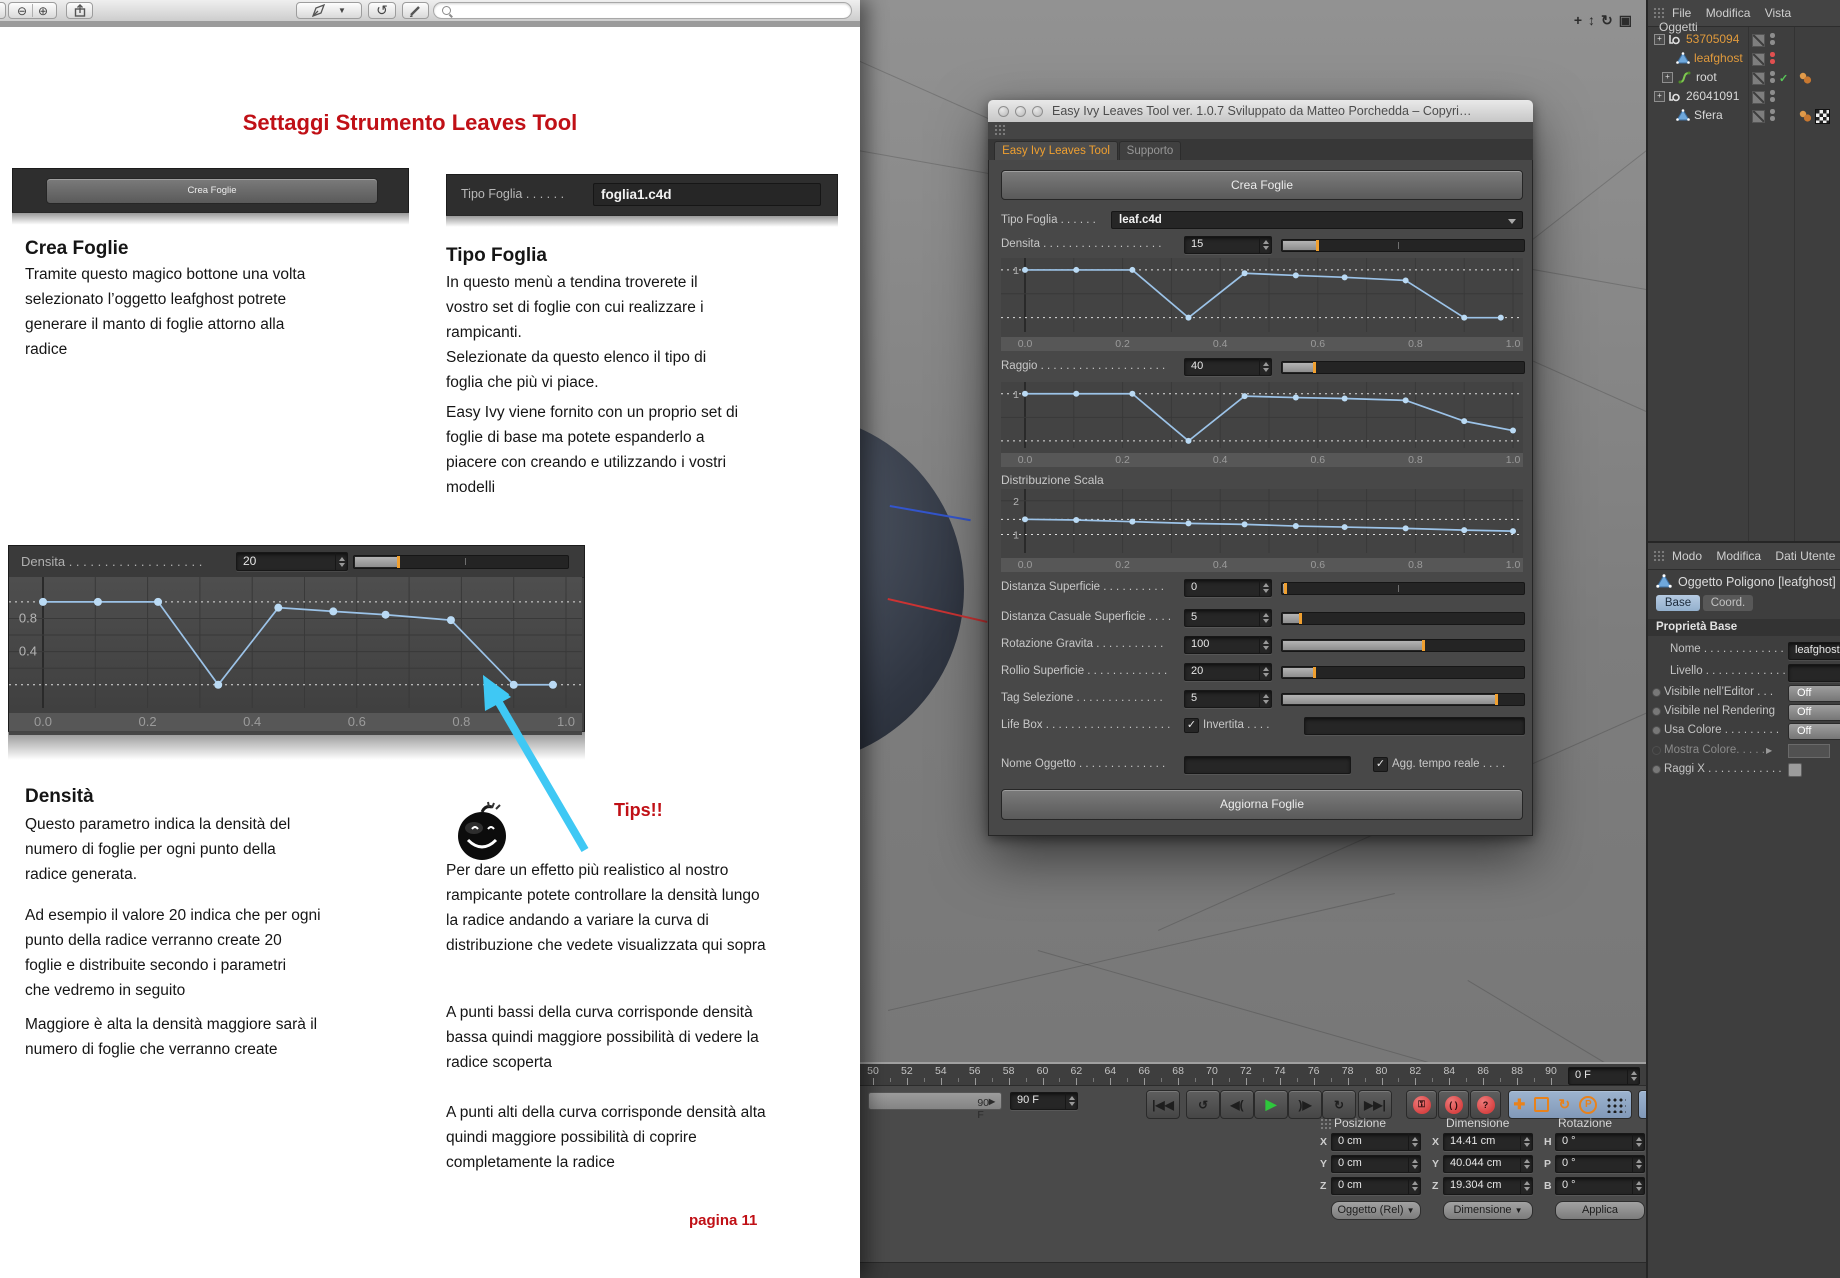  What do you see at coordinates (1488, 1142) in the screenshot?
I see `coord-field-dimensione-x: 14.41 cm` at bounding box center [1488, 1142].